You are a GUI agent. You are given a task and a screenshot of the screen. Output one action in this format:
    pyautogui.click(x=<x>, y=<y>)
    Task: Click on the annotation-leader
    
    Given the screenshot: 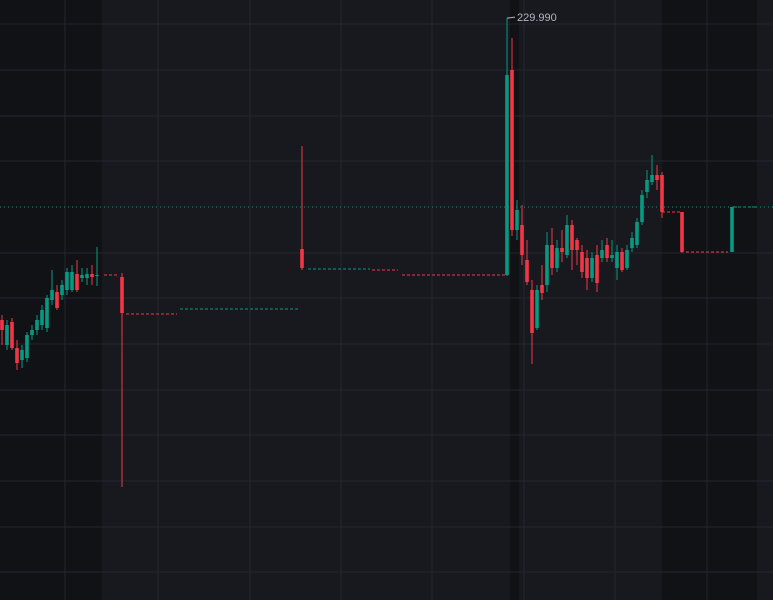 What is the action you would take?
    pyautogui.click(x=511, y=17)
    